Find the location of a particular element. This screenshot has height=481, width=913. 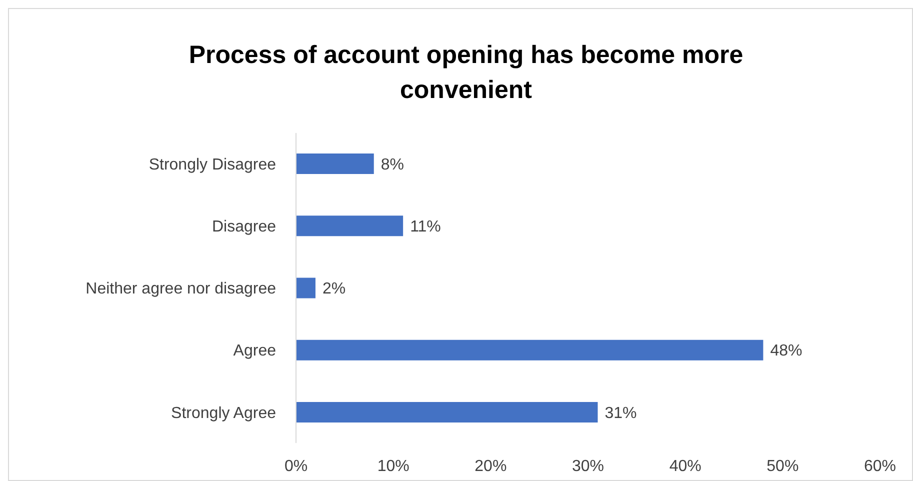

x-tick-label: 0% is located at coordinates (296, 466).